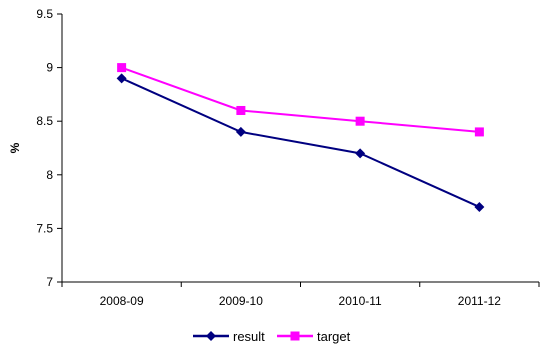  I want to click on y-tick-label: 7, so click(49, 282).